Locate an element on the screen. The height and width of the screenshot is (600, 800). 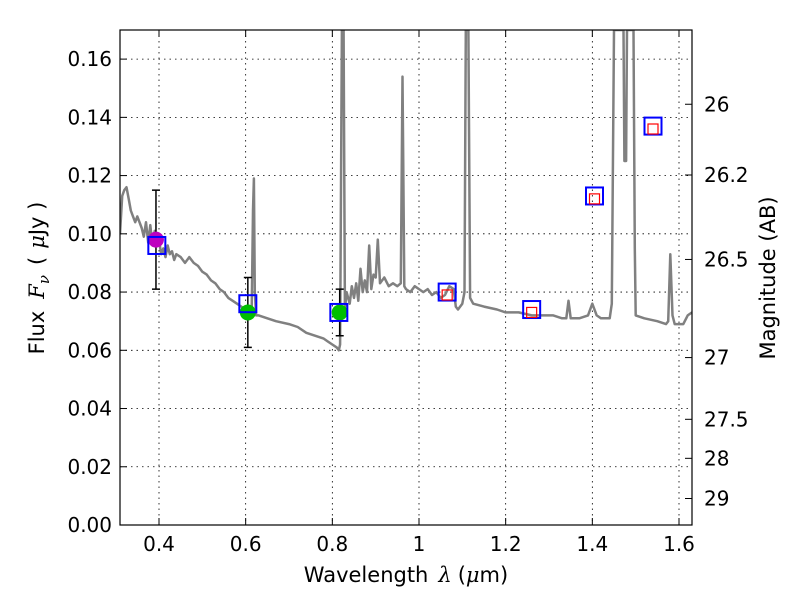
x-tick-label: 1.2 is located at coordinates (506, 544).